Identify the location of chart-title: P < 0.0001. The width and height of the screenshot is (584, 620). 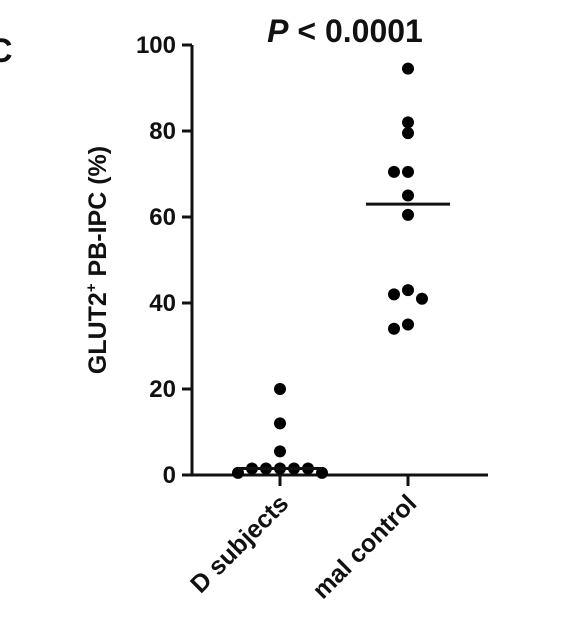
(345, 31).